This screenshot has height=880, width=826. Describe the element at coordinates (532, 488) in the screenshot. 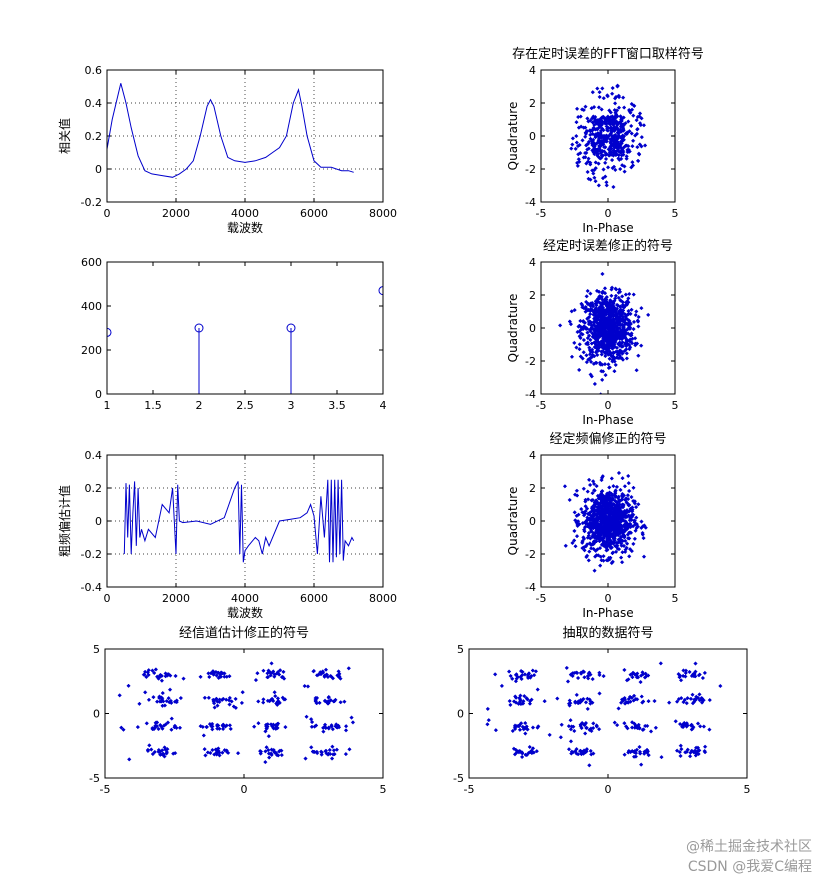

I see `y-tick-label: 2` at that location.